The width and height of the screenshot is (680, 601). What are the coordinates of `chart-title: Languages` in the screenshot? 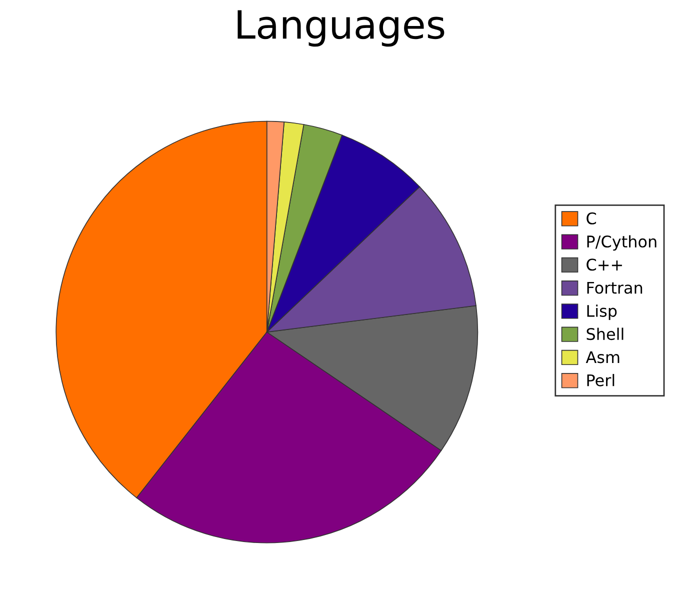 It's located at (341, 28).